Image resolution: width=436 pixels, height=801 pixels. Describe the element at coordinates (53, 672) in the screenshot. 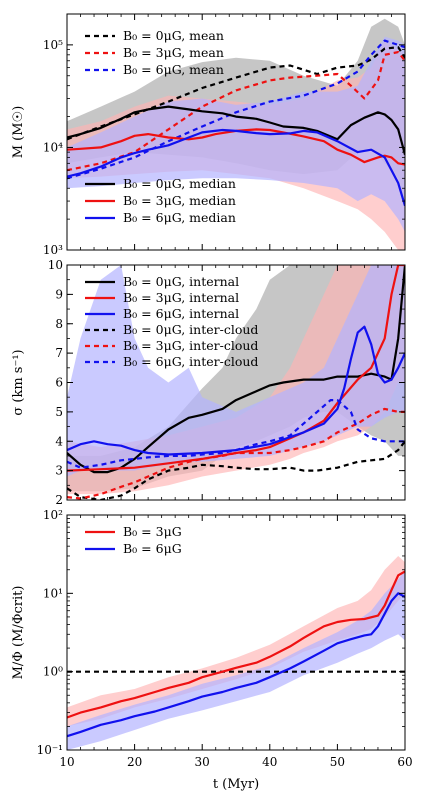

I see `y-tick-label: 10⁰` at that location.